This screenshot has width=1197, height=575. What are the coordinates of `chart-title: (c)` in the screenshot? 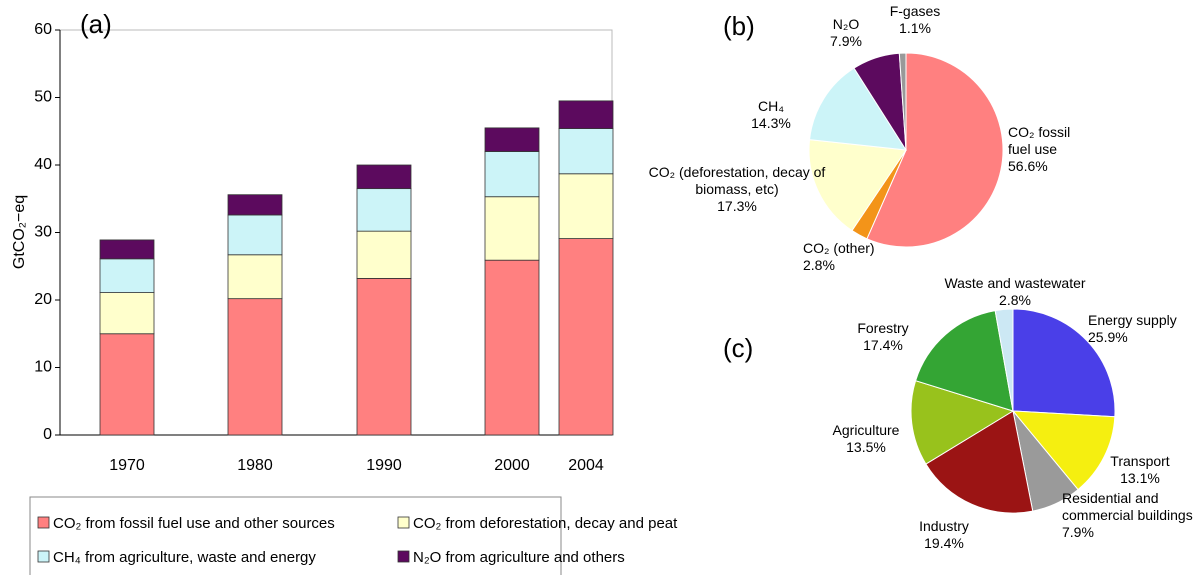 It's located at (738, 348).